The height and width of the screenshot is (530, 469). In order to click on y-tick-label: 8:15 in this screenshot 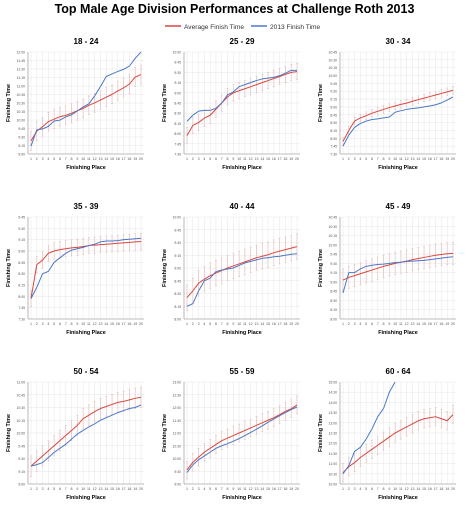, I will do `click(21, 286)`.